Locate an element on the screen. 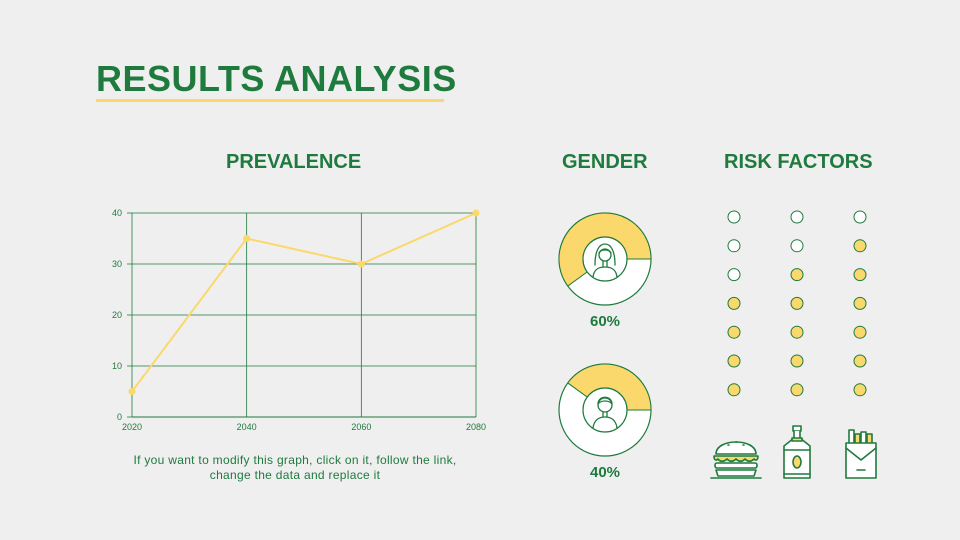 This screenshot has height=540, width=960. y-tick-label: 30 is located at coordinates (117, 264).